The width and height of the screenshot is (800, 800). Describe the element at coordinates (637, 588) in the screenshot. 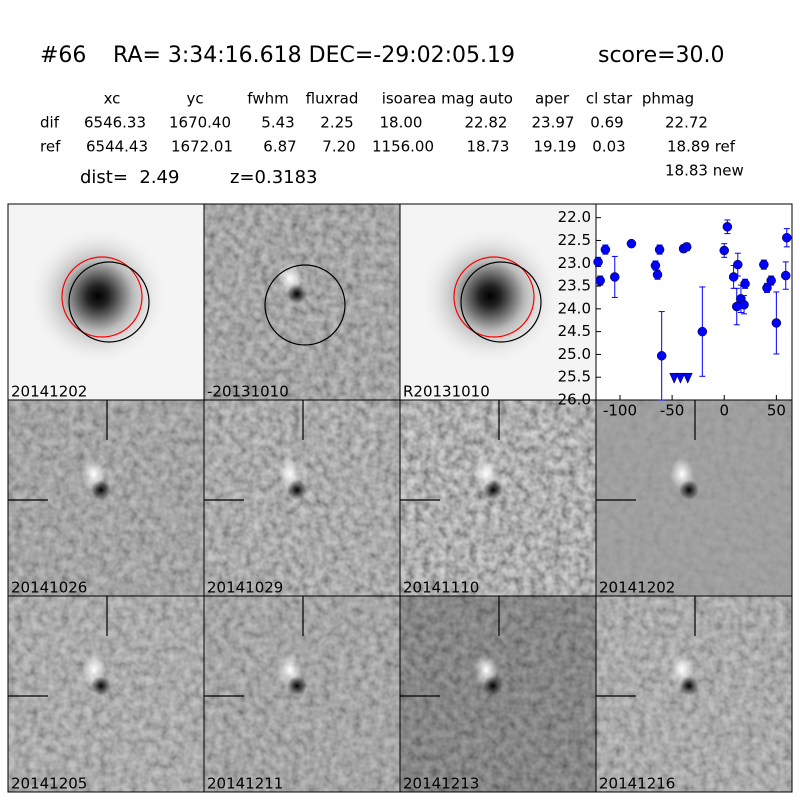

I see `stamp-label: 20141202` at that location.